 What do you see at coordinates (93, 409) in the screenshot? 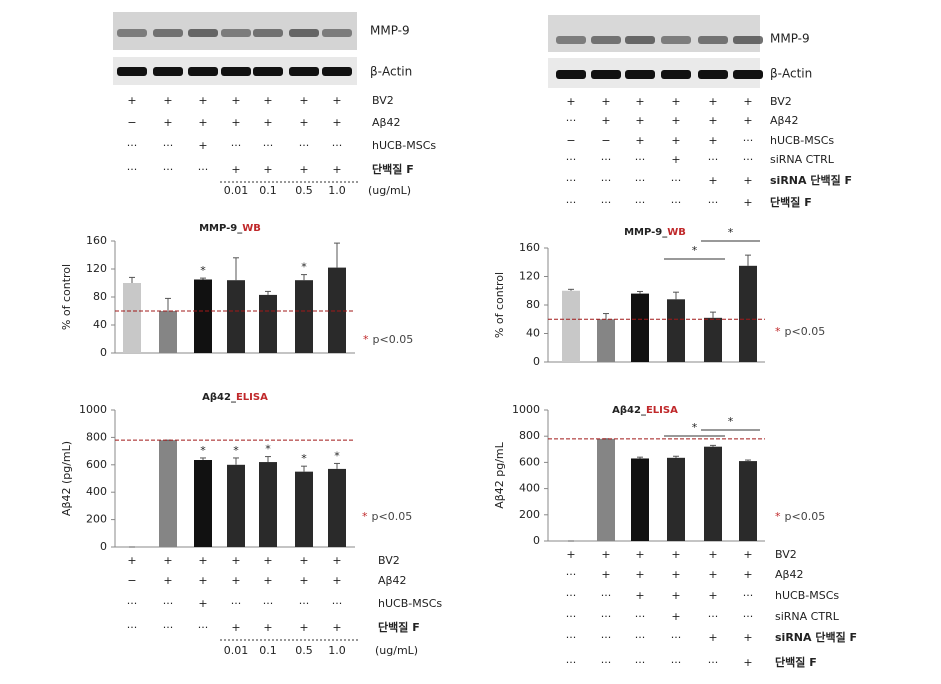
I see `y-tick-label: 1000` at bounding box center [93, 409].